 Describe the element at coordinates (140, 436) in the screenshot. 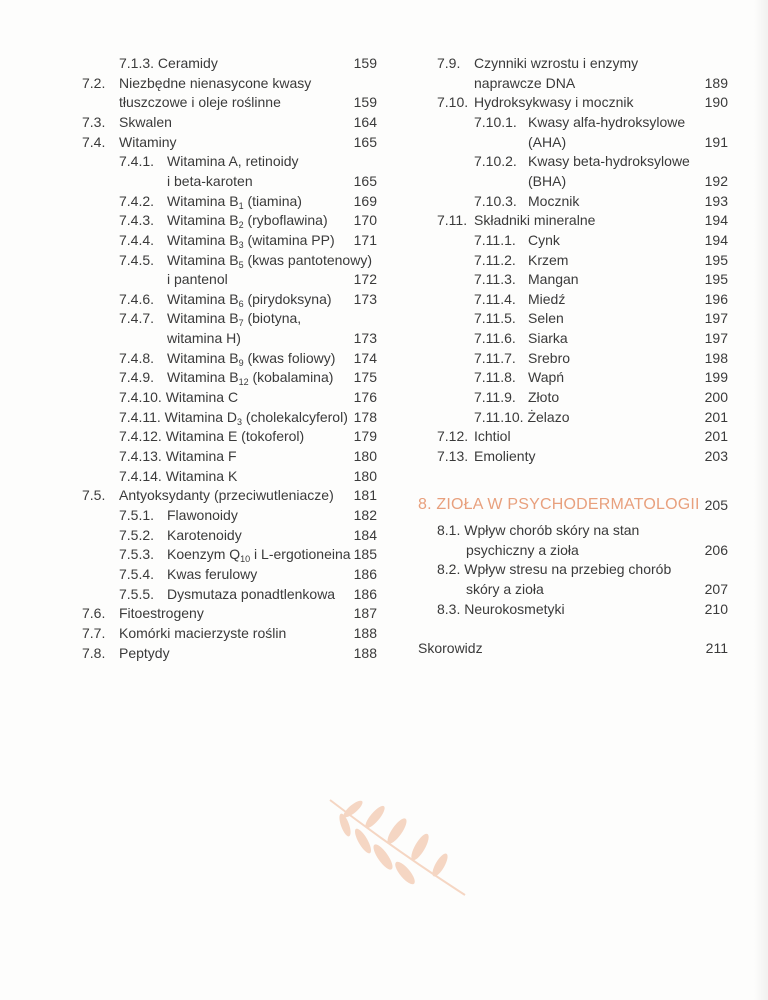

I see `entry-number: 7.4.12.` at that location.